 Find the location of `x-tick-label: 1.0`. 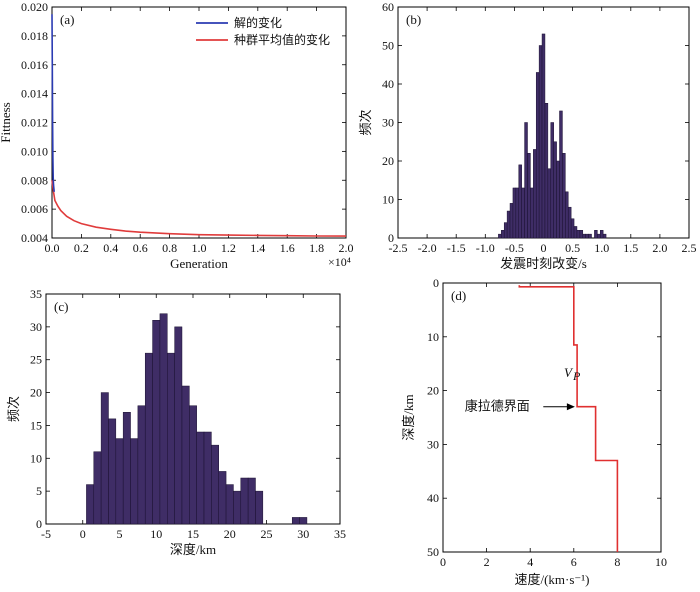

x-tick-label: 1.0 is located at coordinates (601, 248).